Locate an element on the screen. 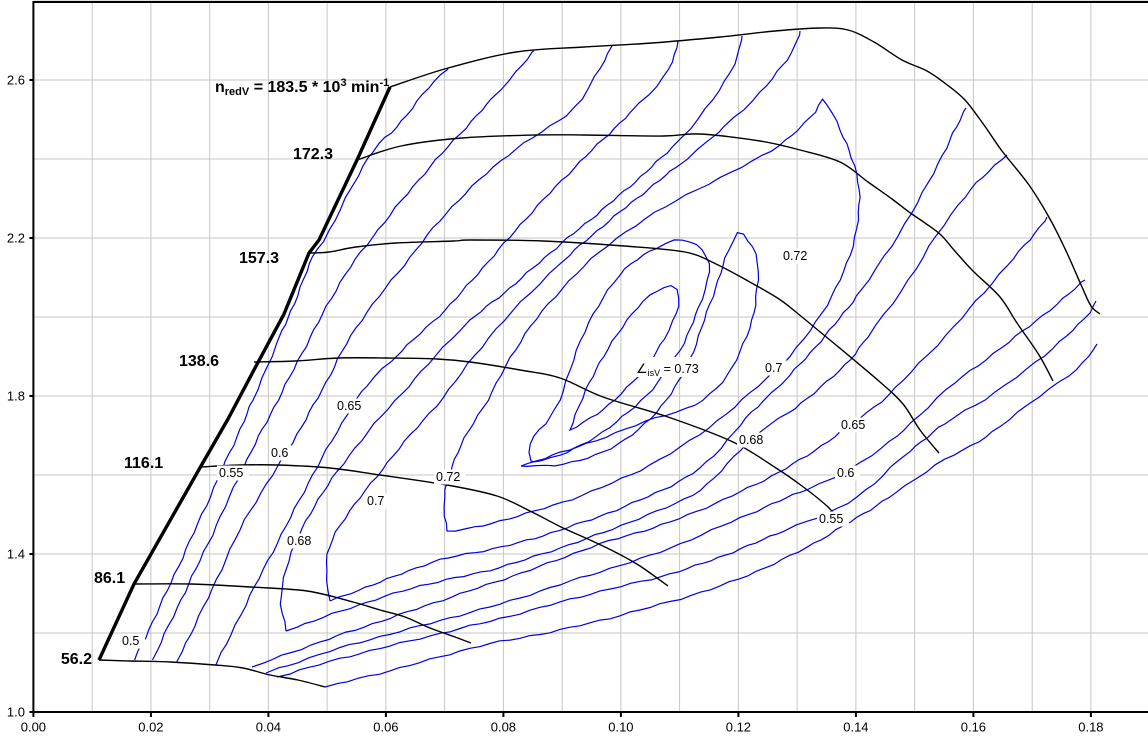 The width and height of the screenshot is (1148, 741). svg-text: 0.04 is located at coordinates (268, 727).